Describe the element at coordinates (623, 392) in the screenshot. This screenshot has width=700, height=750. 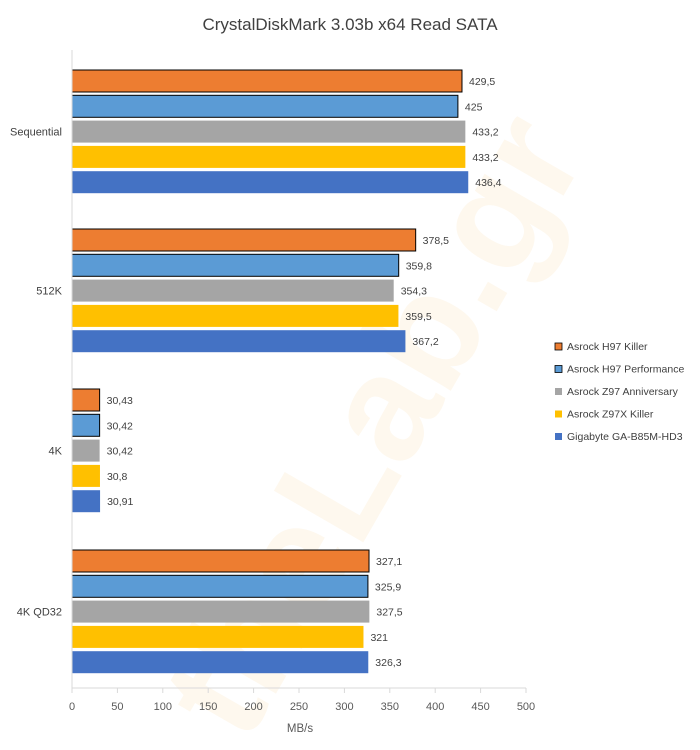
I see `legend-label: Asrock Z97 Anniversary` at that location.